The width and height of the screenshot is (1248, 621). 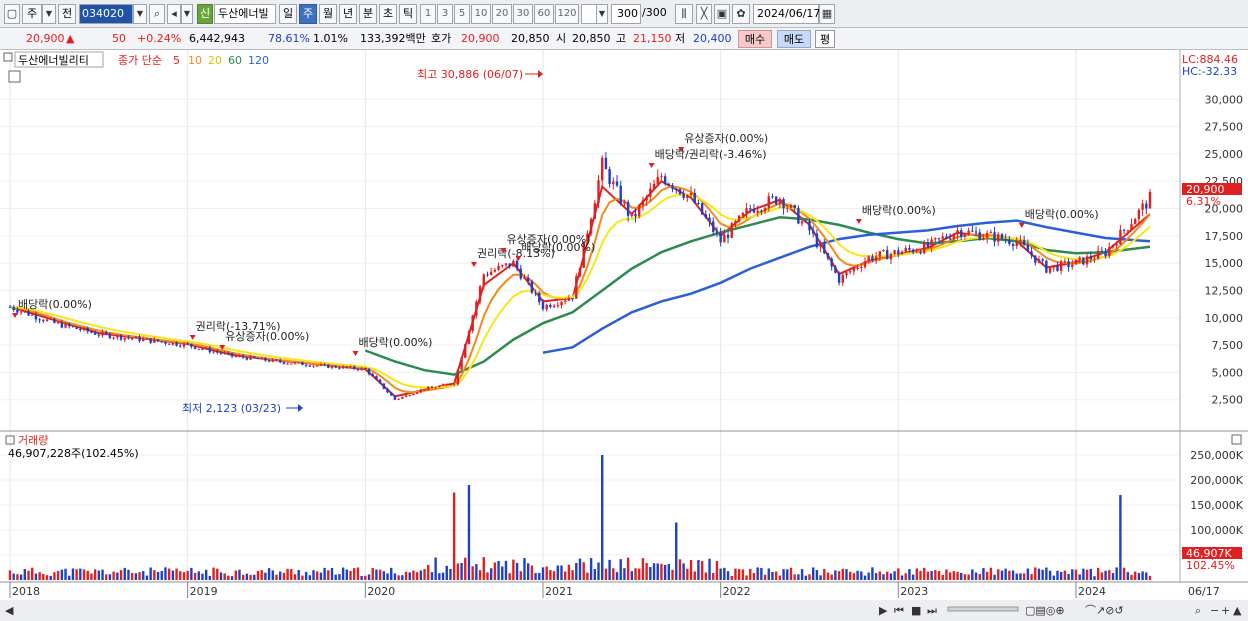 I want to click on crosshair-icon: ╳, so click(x=704, y=14).